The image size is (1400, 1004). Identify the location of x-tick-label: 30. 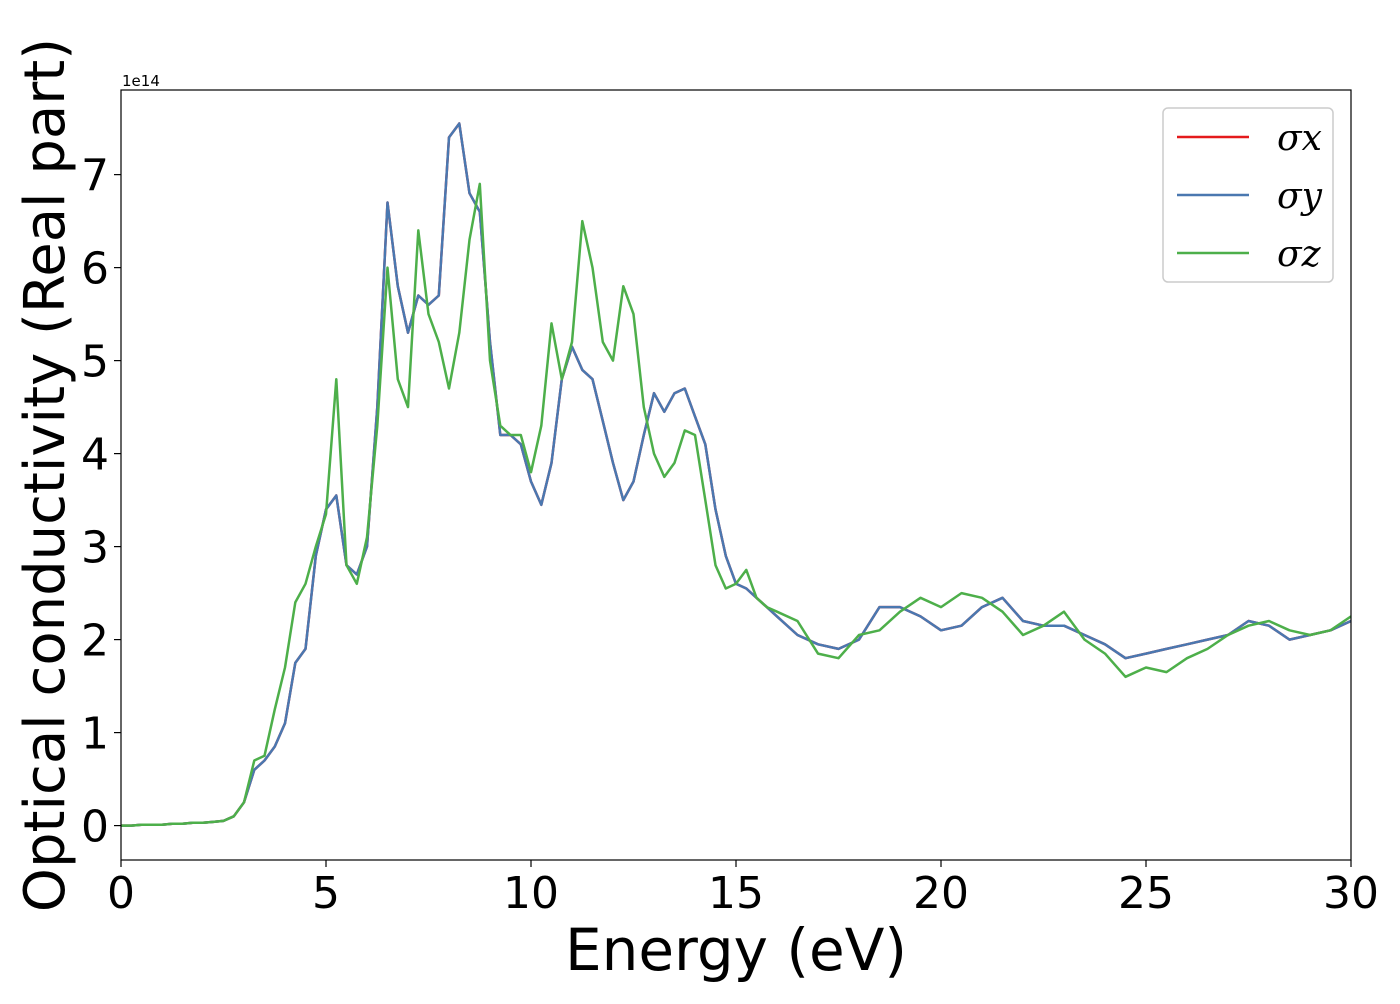
(1351, 893).